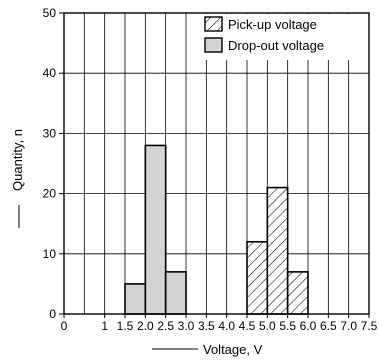  What do you see at coordinates (247, 326) in the screenshot?
I see `x-tick-label: 4.5` at bounding box center [247, 326].